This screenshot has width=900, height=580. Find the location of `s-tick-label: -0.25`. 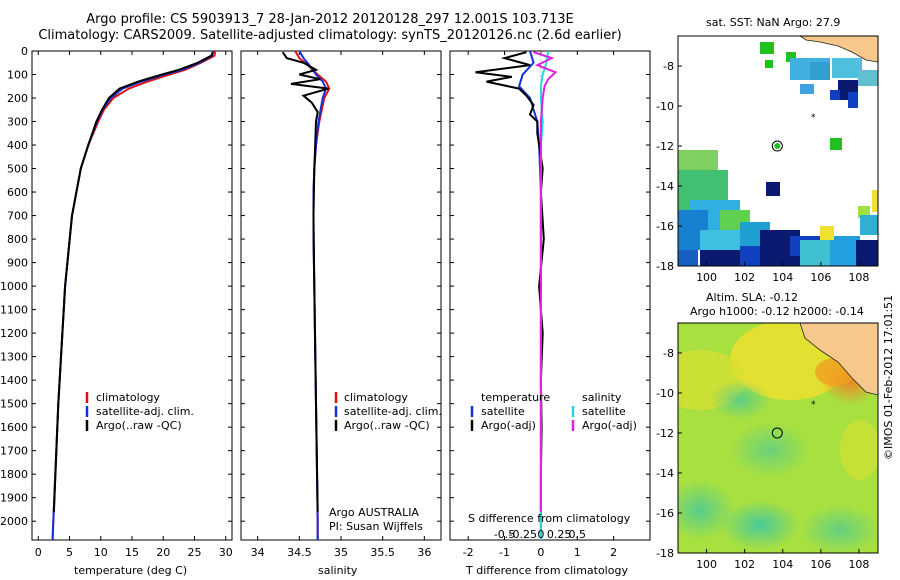

s-tick-label: -0.25 is located at coordinates (522, 534).